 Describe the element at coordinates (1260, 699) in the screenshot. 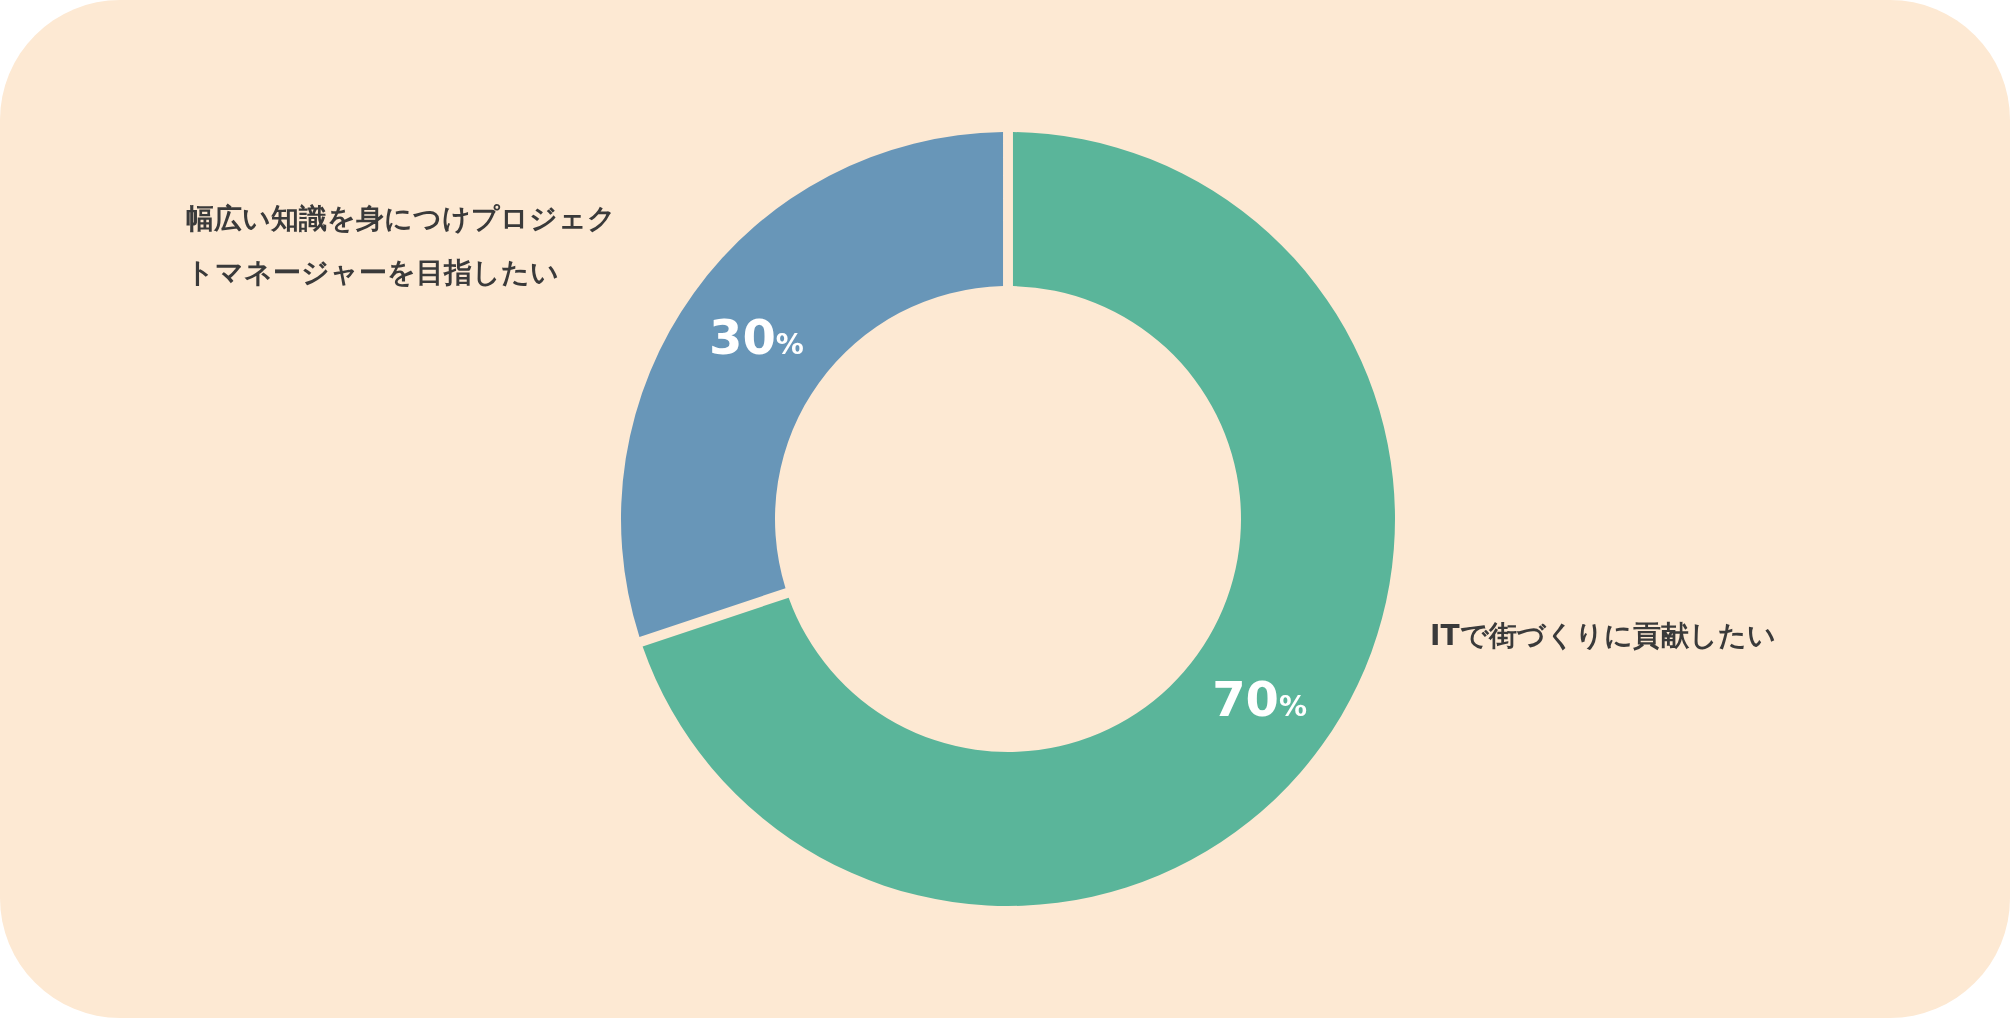

I see `data-label: 70%` at that location.